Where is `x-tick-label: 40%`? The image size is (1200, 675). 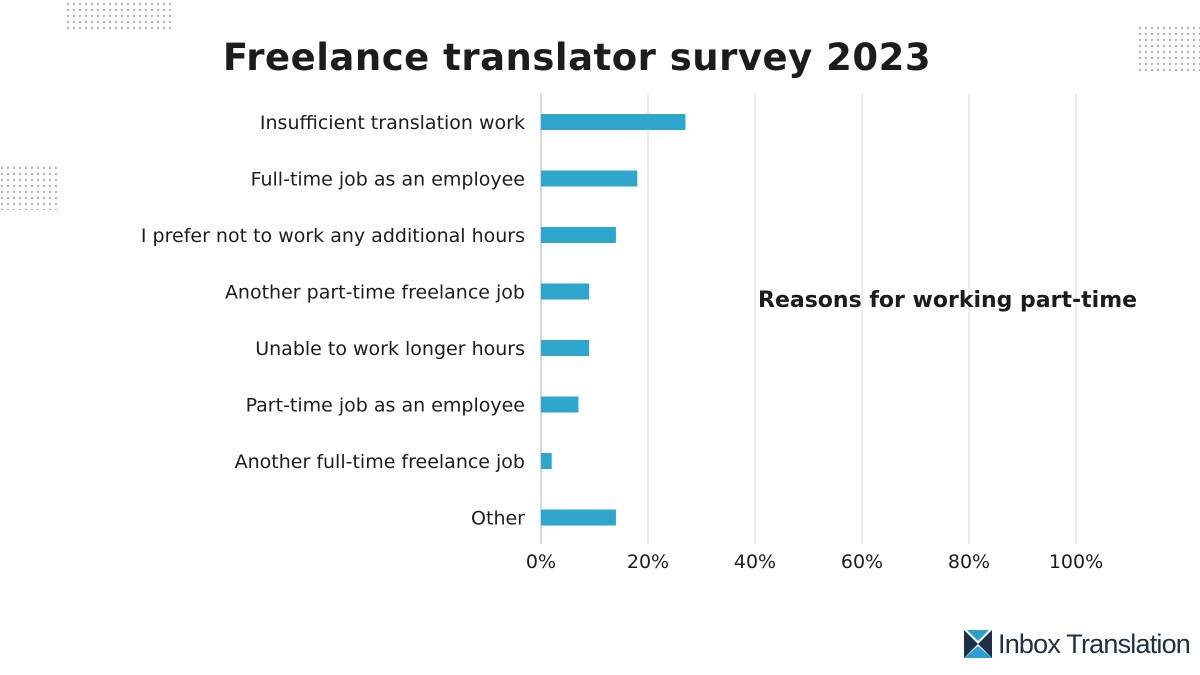
x-tick-label: 40% is located at coordinates (755, 562).